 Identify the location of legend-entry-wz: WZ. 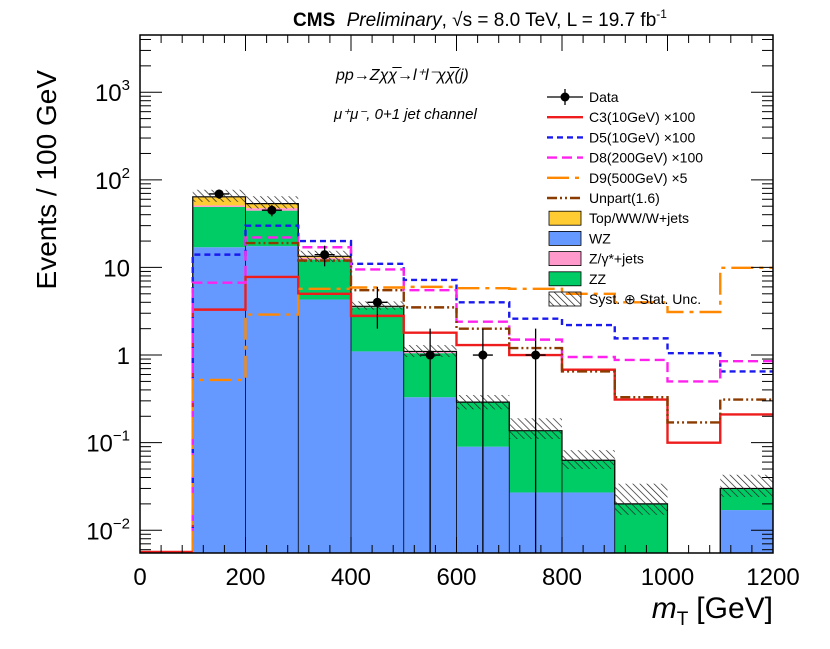
(579, 238).